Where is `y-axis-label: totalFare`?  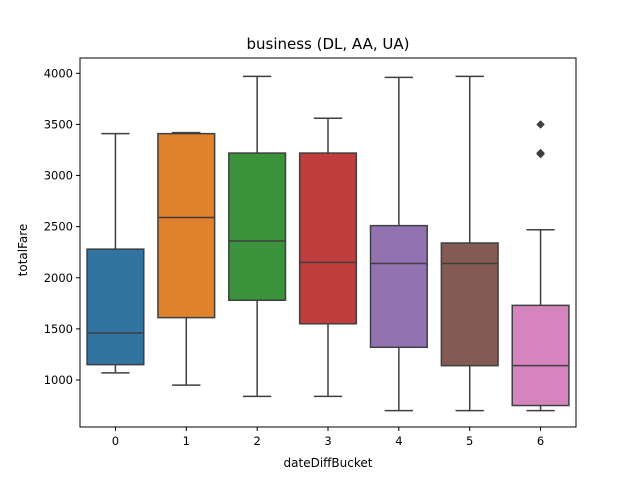 y-axis-label: totalFare is located at coordinates (23, 250).